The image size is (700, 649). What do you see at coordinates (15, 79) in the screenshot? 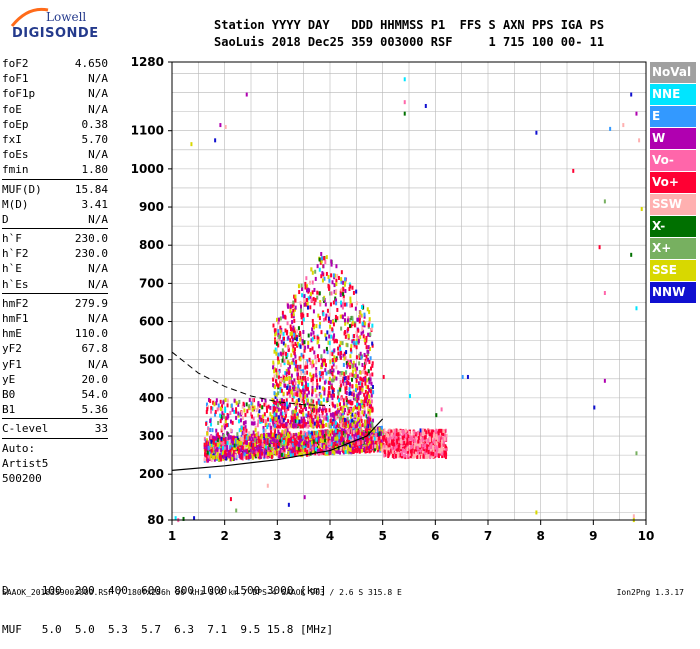
I see `param-key: foF1` at bounding box center [15, 79].